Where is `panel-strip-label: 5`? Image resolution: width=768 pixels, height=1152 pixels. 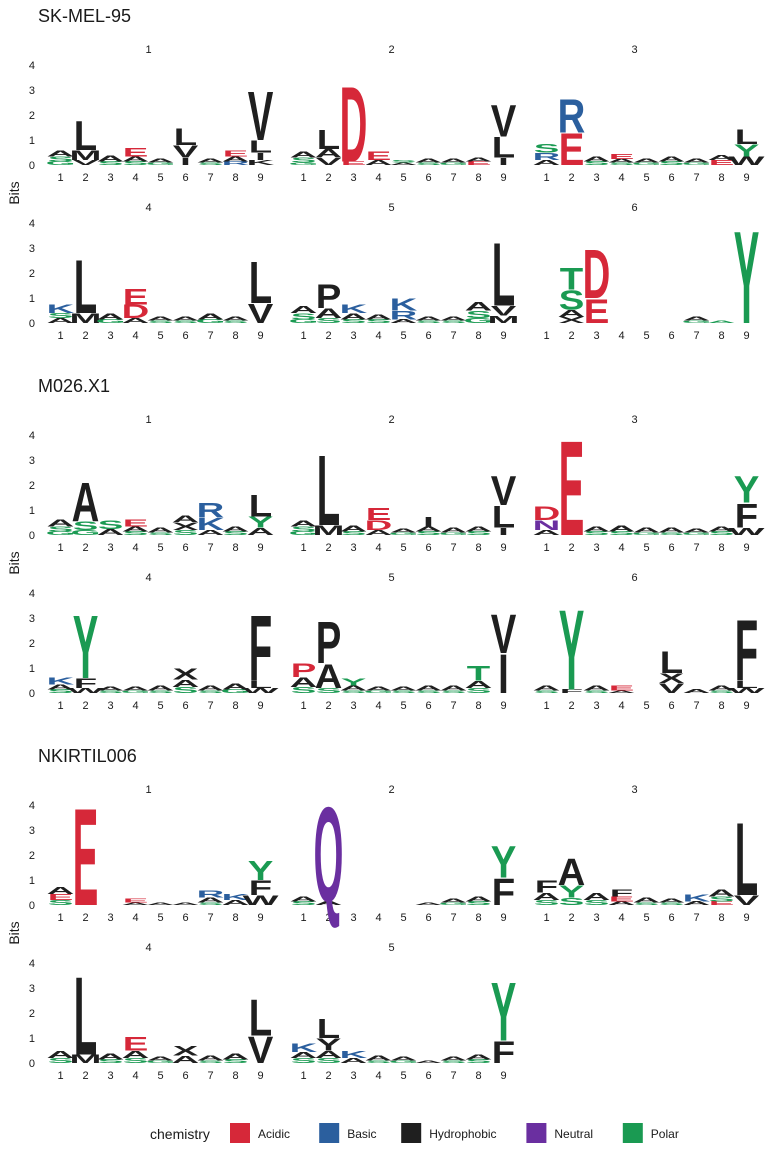 panel-strip-label: 5 is located at coordinates (391, 578).